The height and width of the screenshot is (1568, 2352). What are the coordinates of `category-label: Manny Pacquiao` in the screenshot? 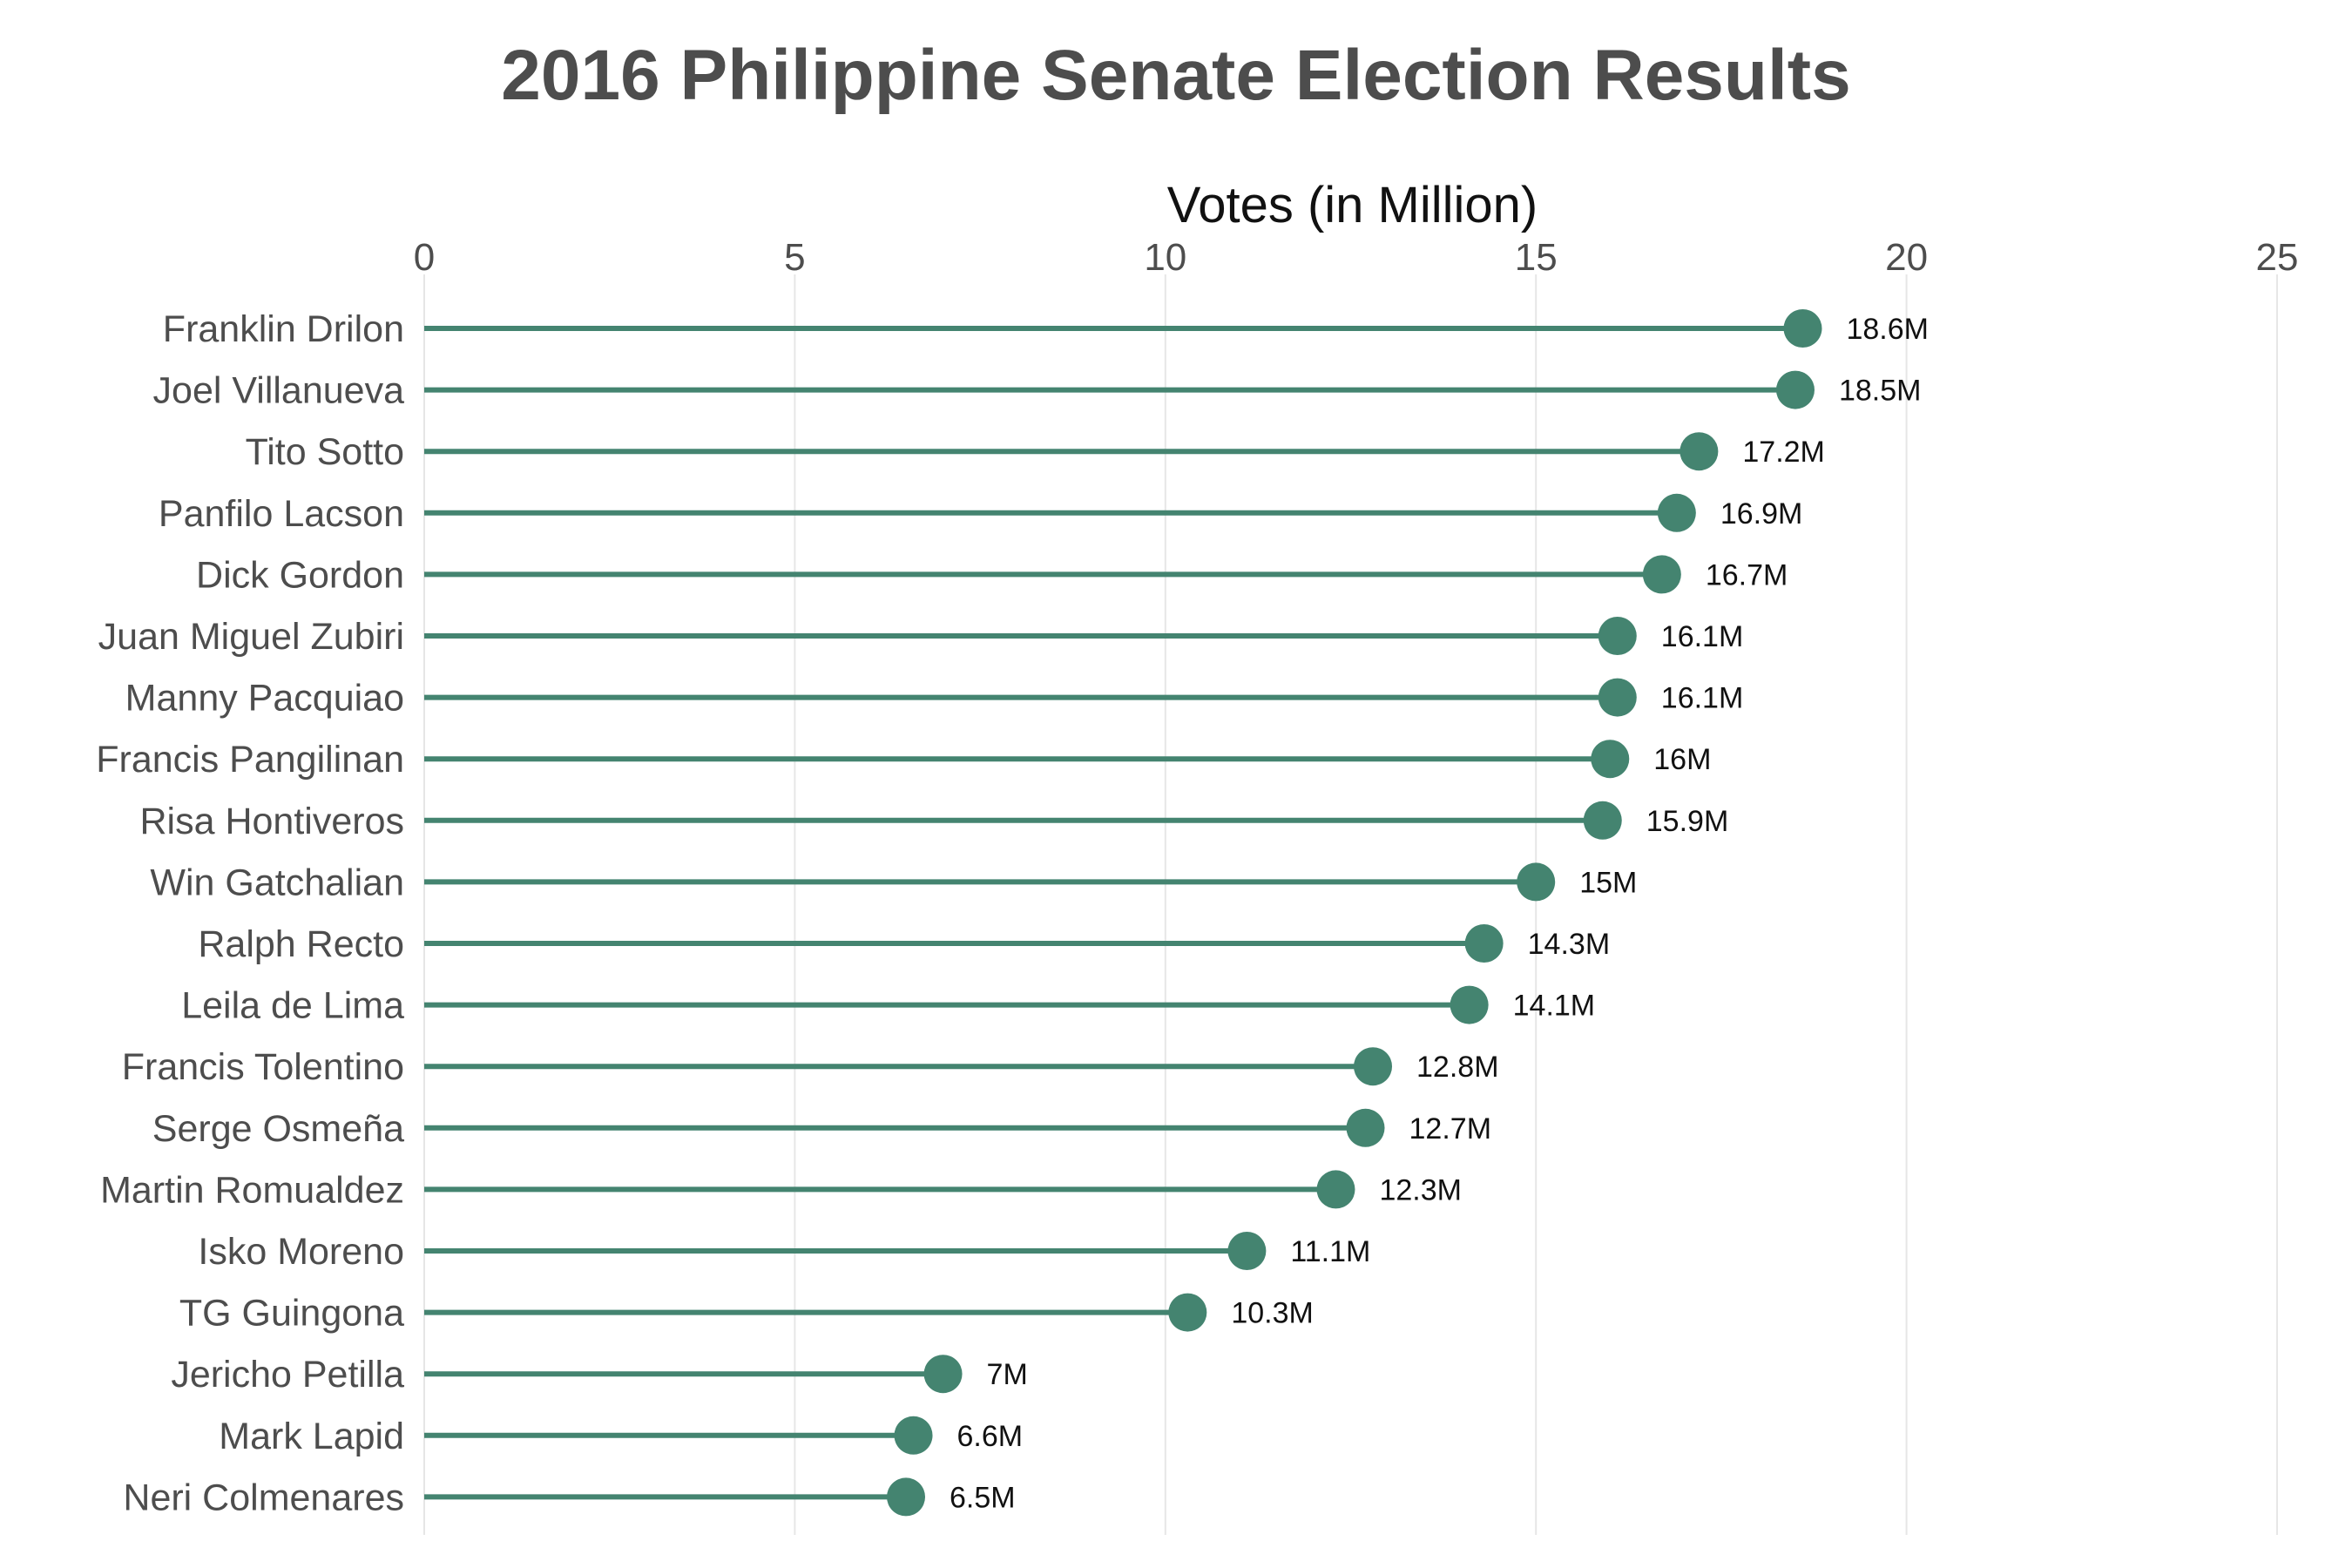 It's located at (265, 699).